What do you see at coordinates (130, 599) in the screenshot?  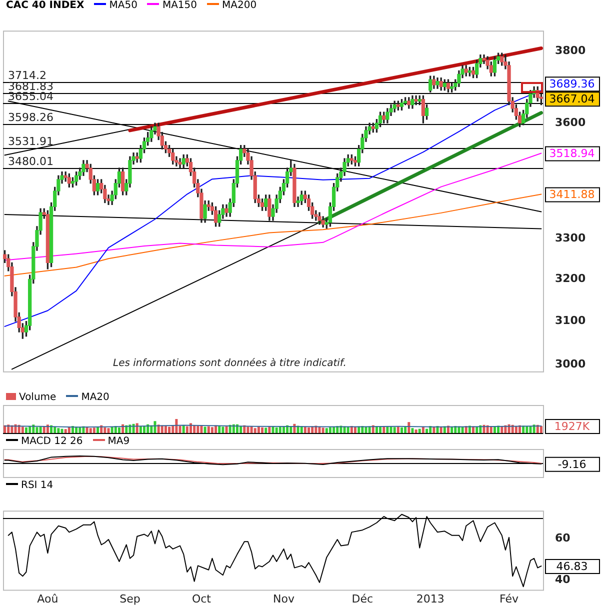 I see `x-tick-label: Sep` at bounding box center [130, 599].